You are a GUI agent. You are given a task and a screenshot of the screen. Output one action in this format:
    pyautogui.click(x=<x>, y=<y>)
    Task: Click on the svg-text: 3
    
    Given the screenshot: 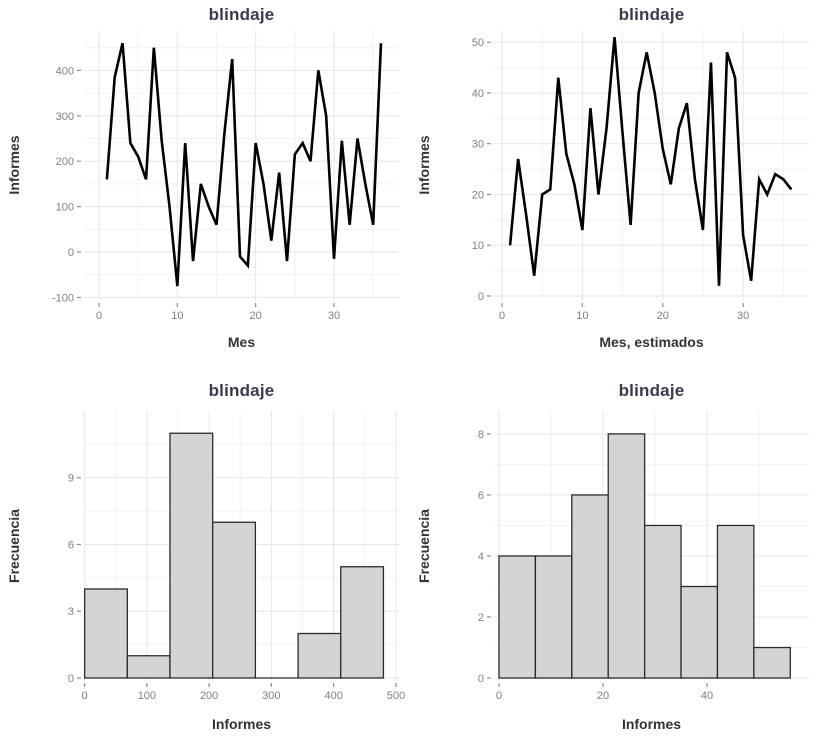 What is the action you would take?
    pyautogui.click(x=71, y=612)
    